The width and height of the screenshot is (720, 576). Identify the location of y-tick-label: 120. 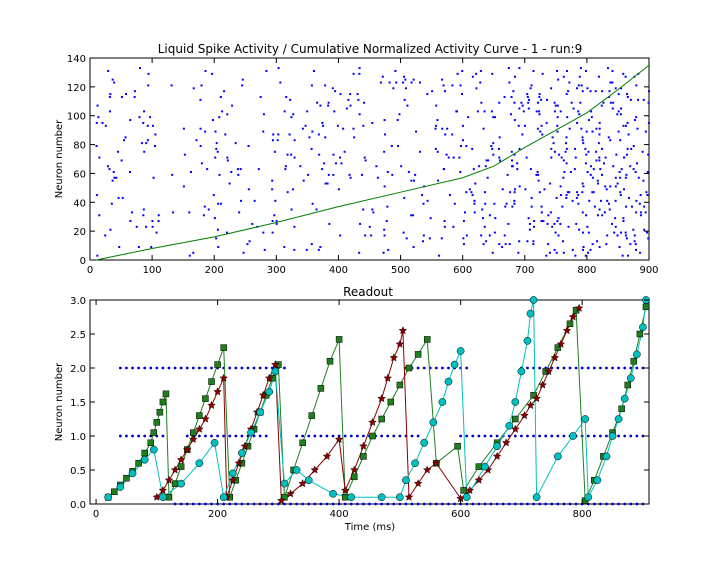
(76, 88).